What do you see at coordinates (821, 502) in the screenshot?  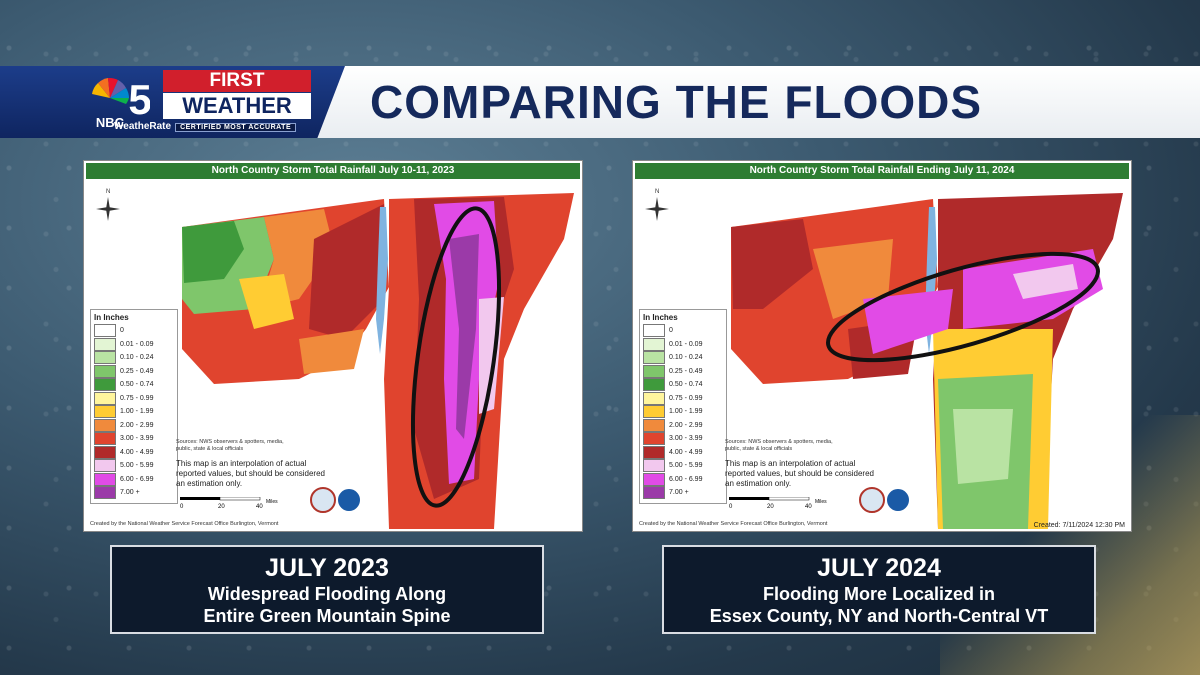 I see `scale-unit: Miles` at bounding box center [821, 502].